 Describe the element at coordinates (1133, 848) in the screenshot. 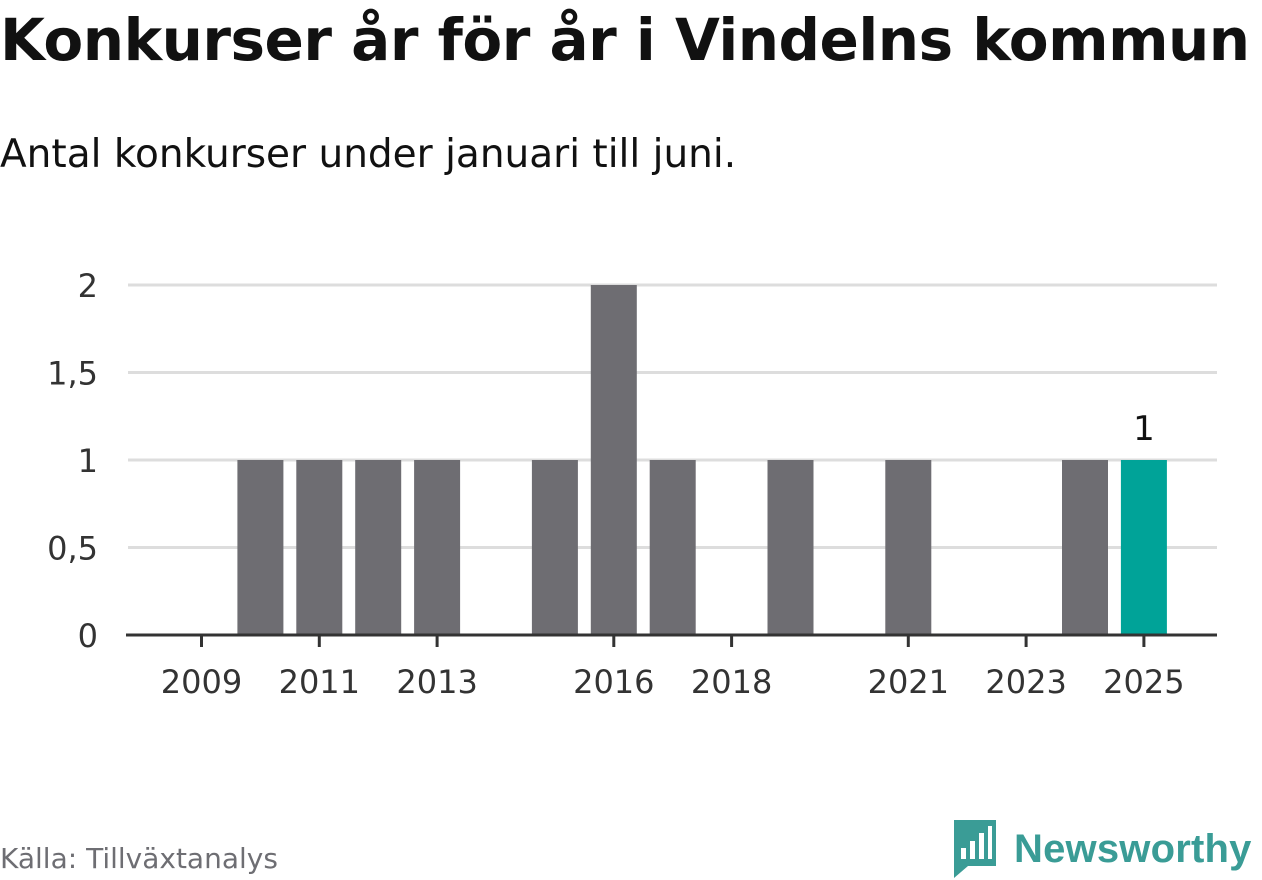

I see `brand-name: Newsworthy` at that location.